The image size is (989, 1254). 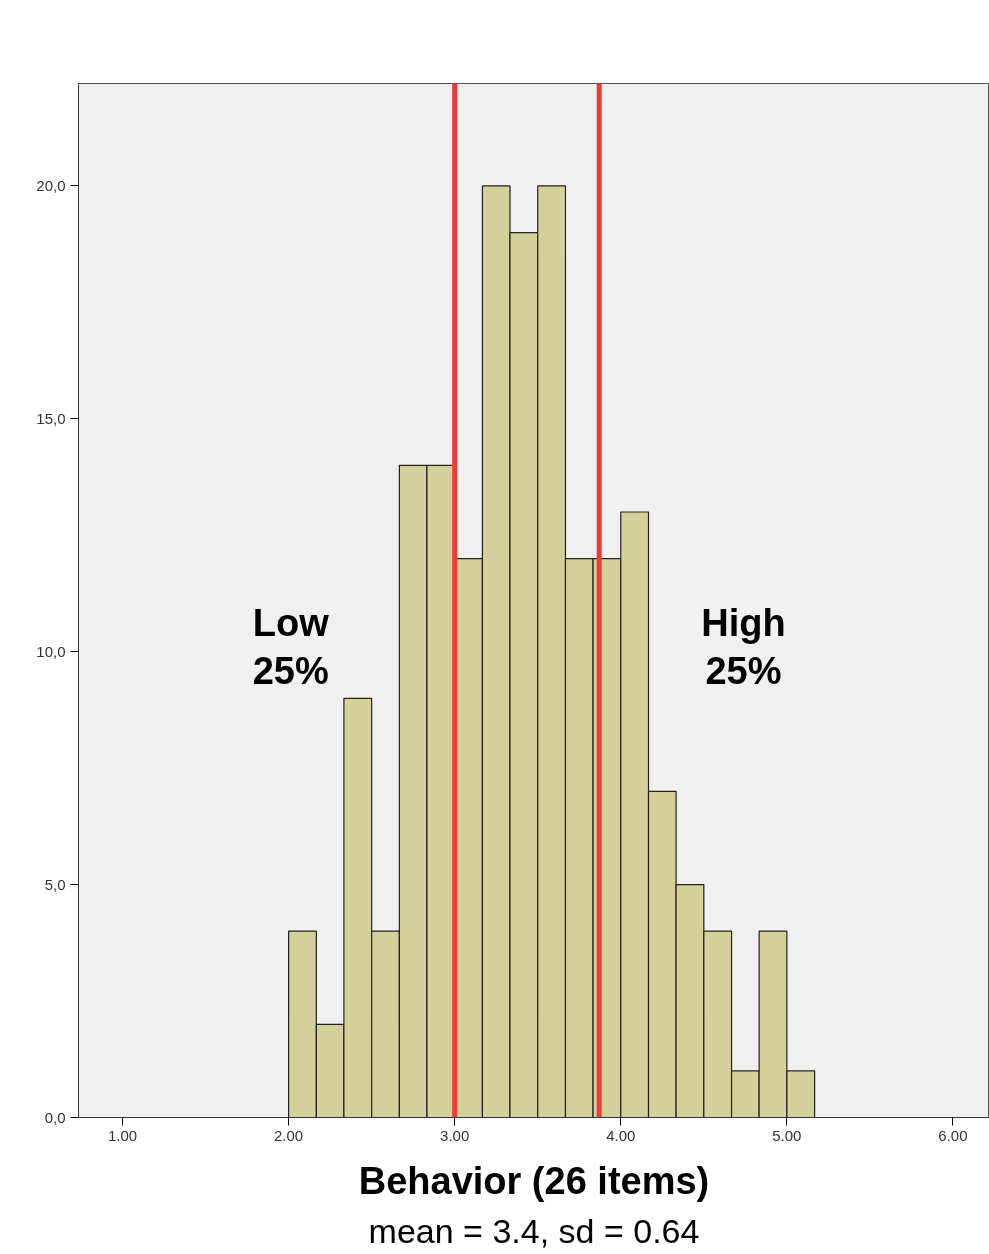 I want to click on x-axis-title: Behavior (26 items), so click(x=534, y=1180).